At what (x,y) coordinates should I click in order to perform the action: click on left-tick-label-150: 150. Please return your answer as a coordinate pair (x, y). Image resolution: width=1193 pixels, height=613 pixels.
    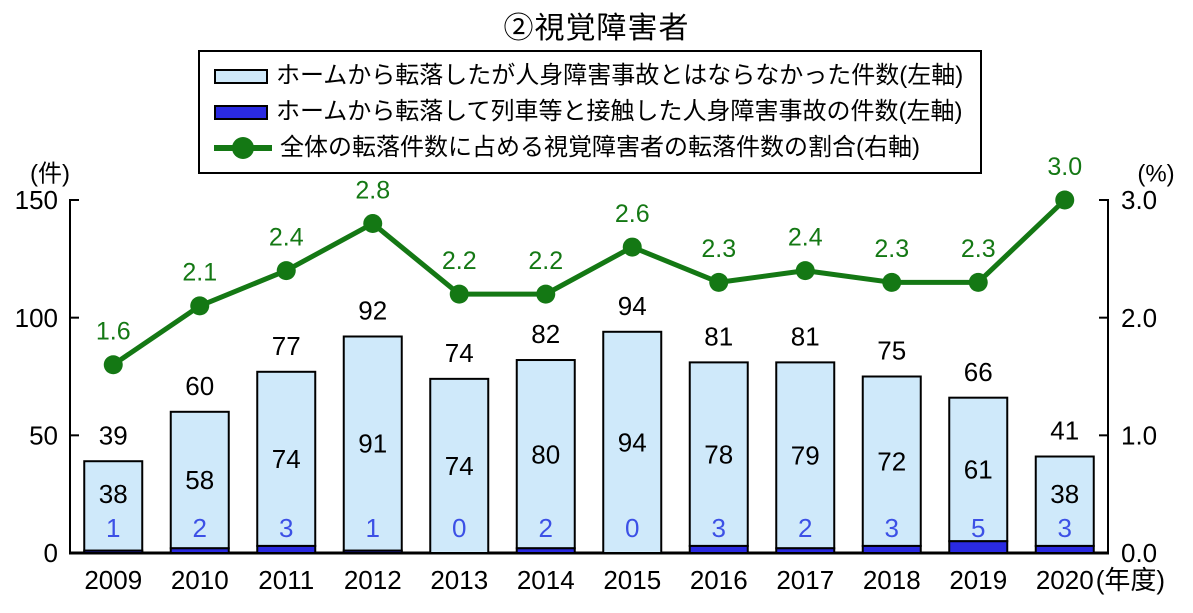
    Looking at the image, I should click on (36, 200).